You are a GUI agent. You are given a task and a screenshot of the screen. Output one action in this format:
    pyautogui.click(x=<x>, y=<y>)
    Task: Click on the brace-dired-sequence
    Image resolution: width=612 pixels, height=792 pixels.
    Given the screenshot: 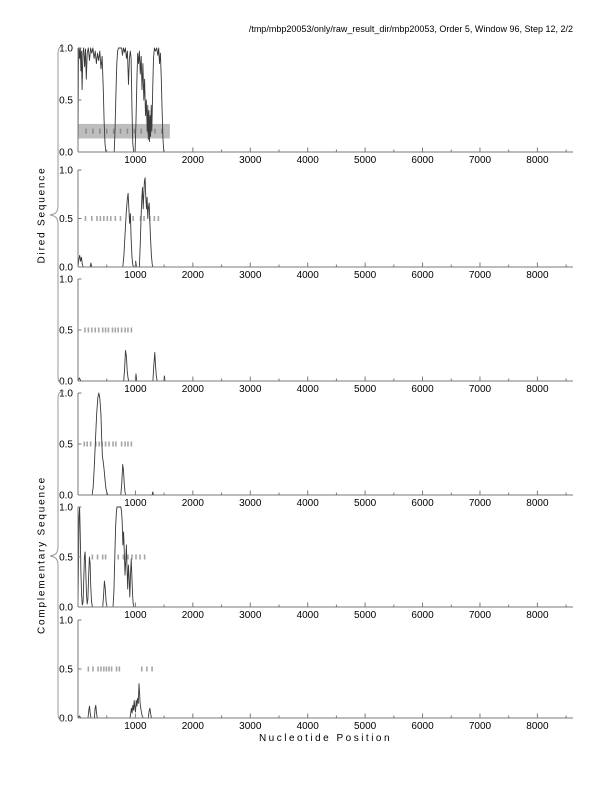 What is the action you would take?
    pyautogui.click(x=57, y=215)
    